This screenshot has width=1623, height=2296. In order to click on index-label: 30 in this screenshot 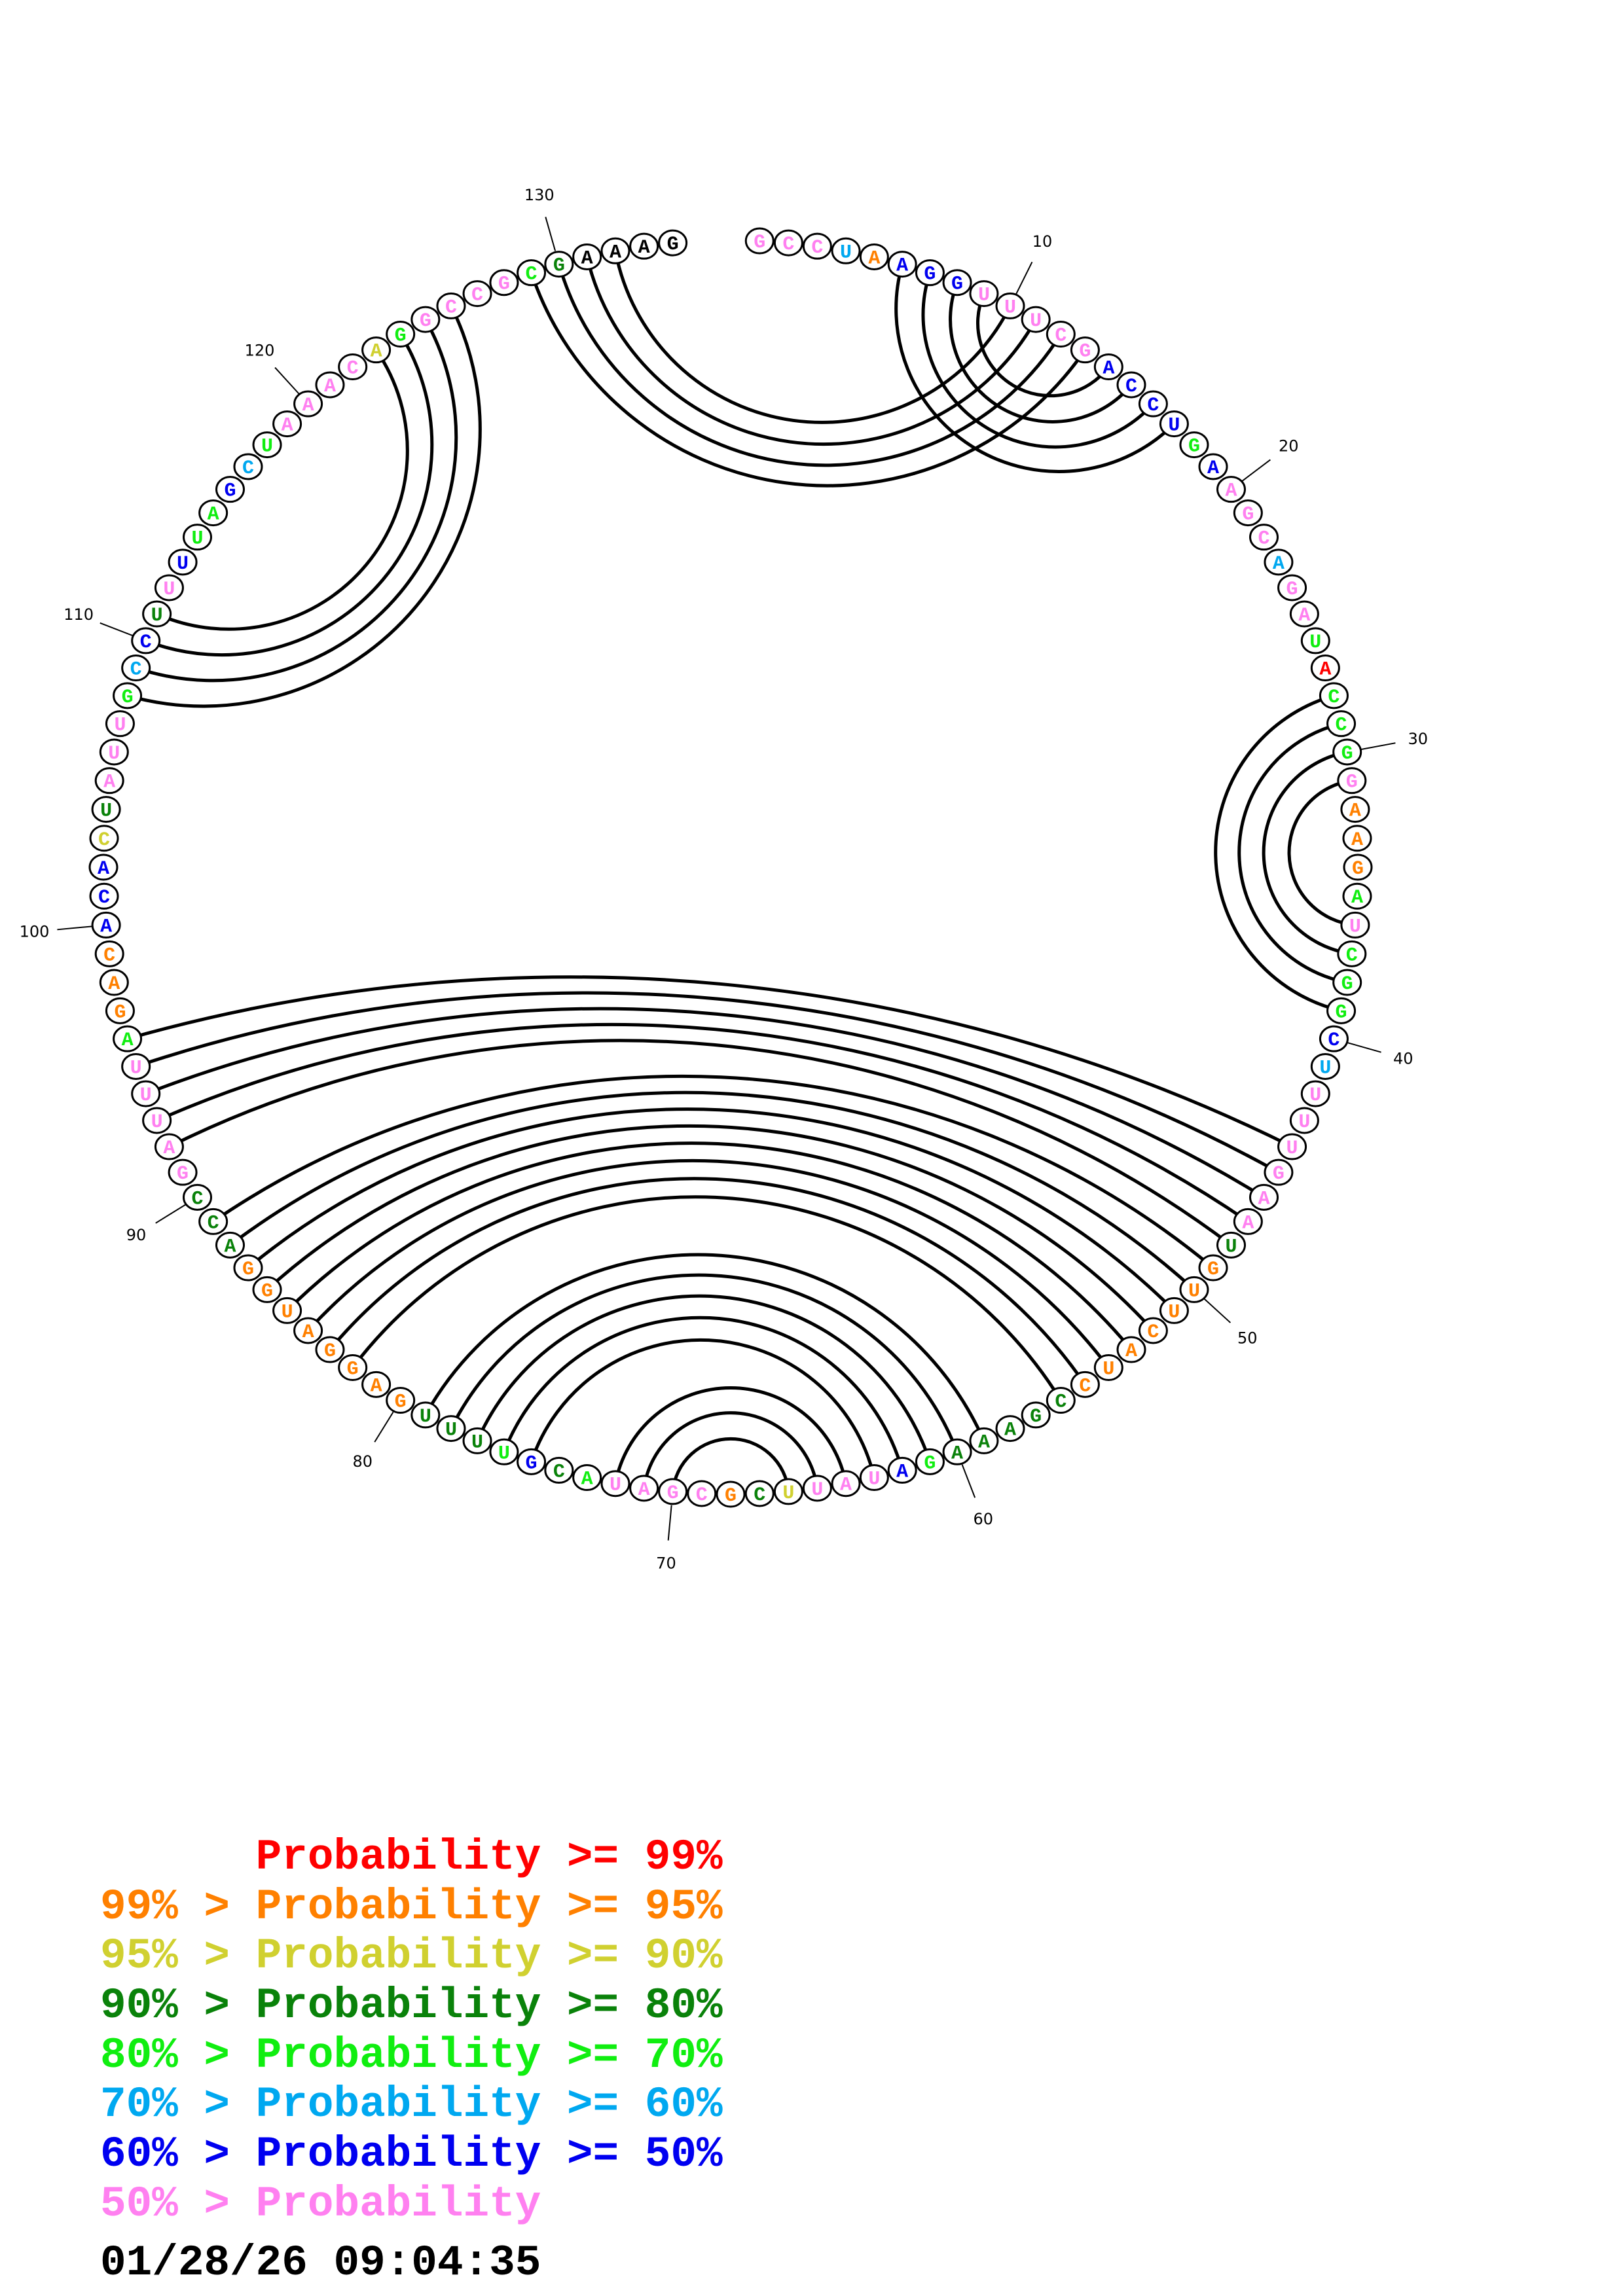, I will do `click(1418, 739)`.